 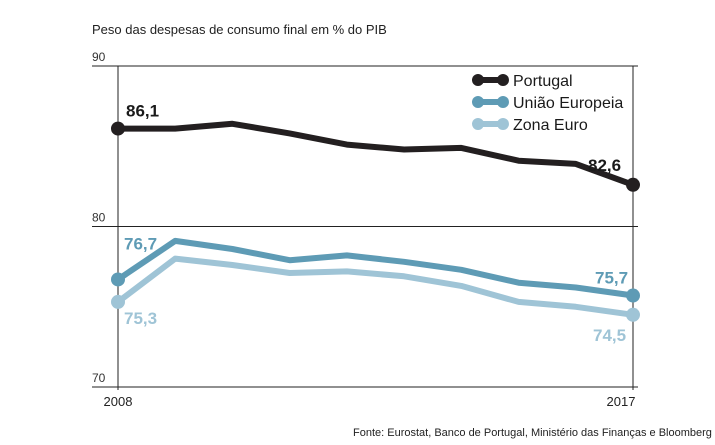 I want to click on series-line-portugal, so click(x=375, y=154).